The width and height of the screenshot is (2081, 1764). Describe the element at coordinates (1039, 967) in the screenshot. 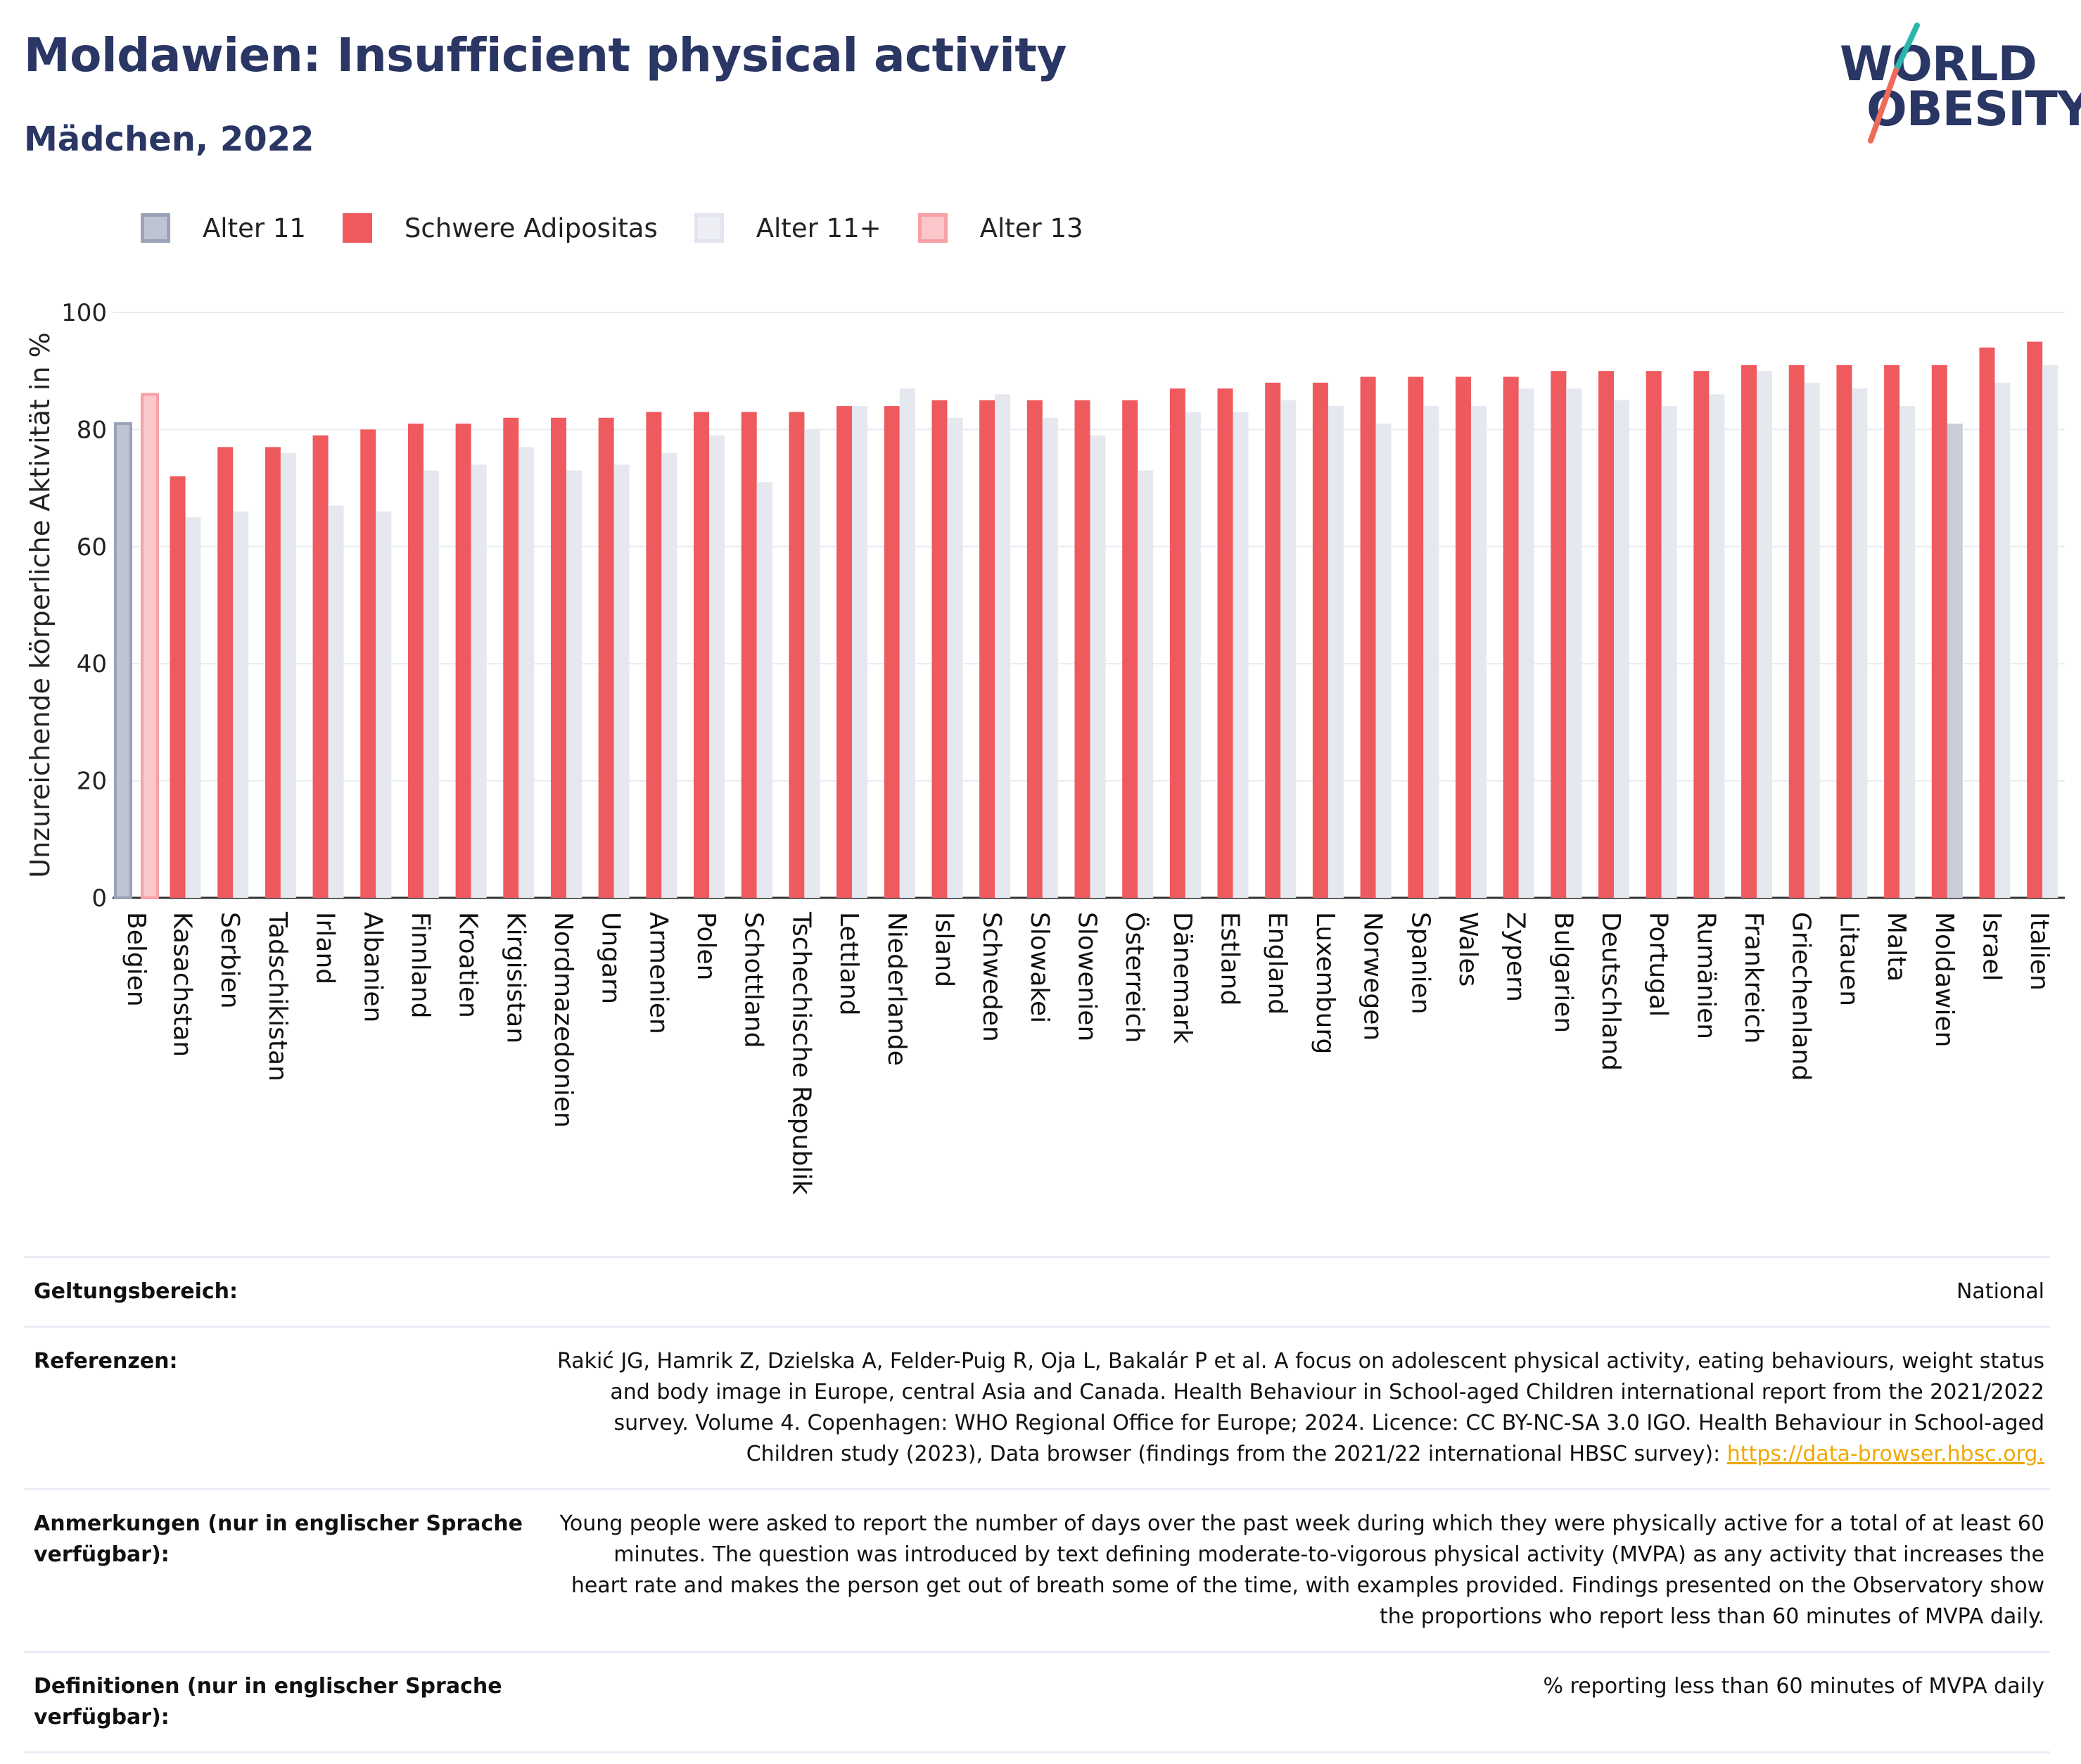

I see `x-tick-label: Slowakei` at that location.